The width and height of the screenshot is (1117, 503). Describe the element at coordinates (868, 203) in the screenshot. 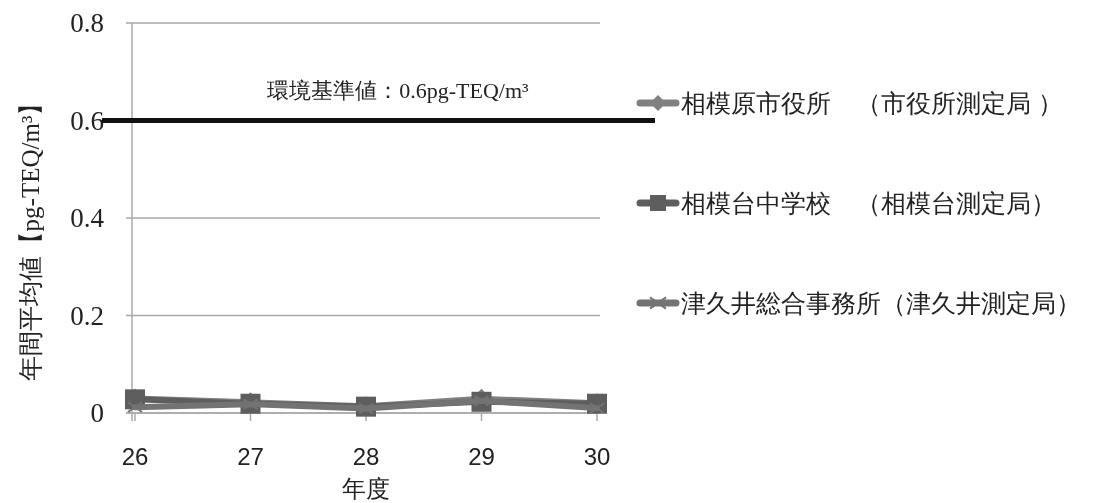

I see `legend-label: 相模台中学校 （相模台測定局）` at that location.